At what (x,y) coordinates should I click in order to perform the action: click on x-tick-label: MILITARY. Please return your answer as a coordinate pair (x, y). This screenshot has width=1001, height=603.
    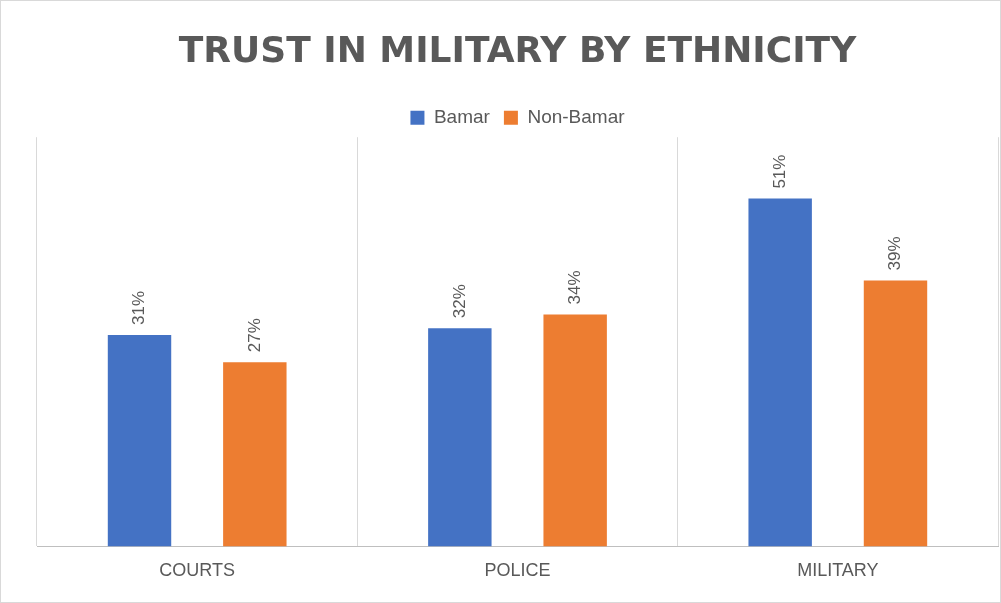
    Looking at the image, I should click on (838, 570).